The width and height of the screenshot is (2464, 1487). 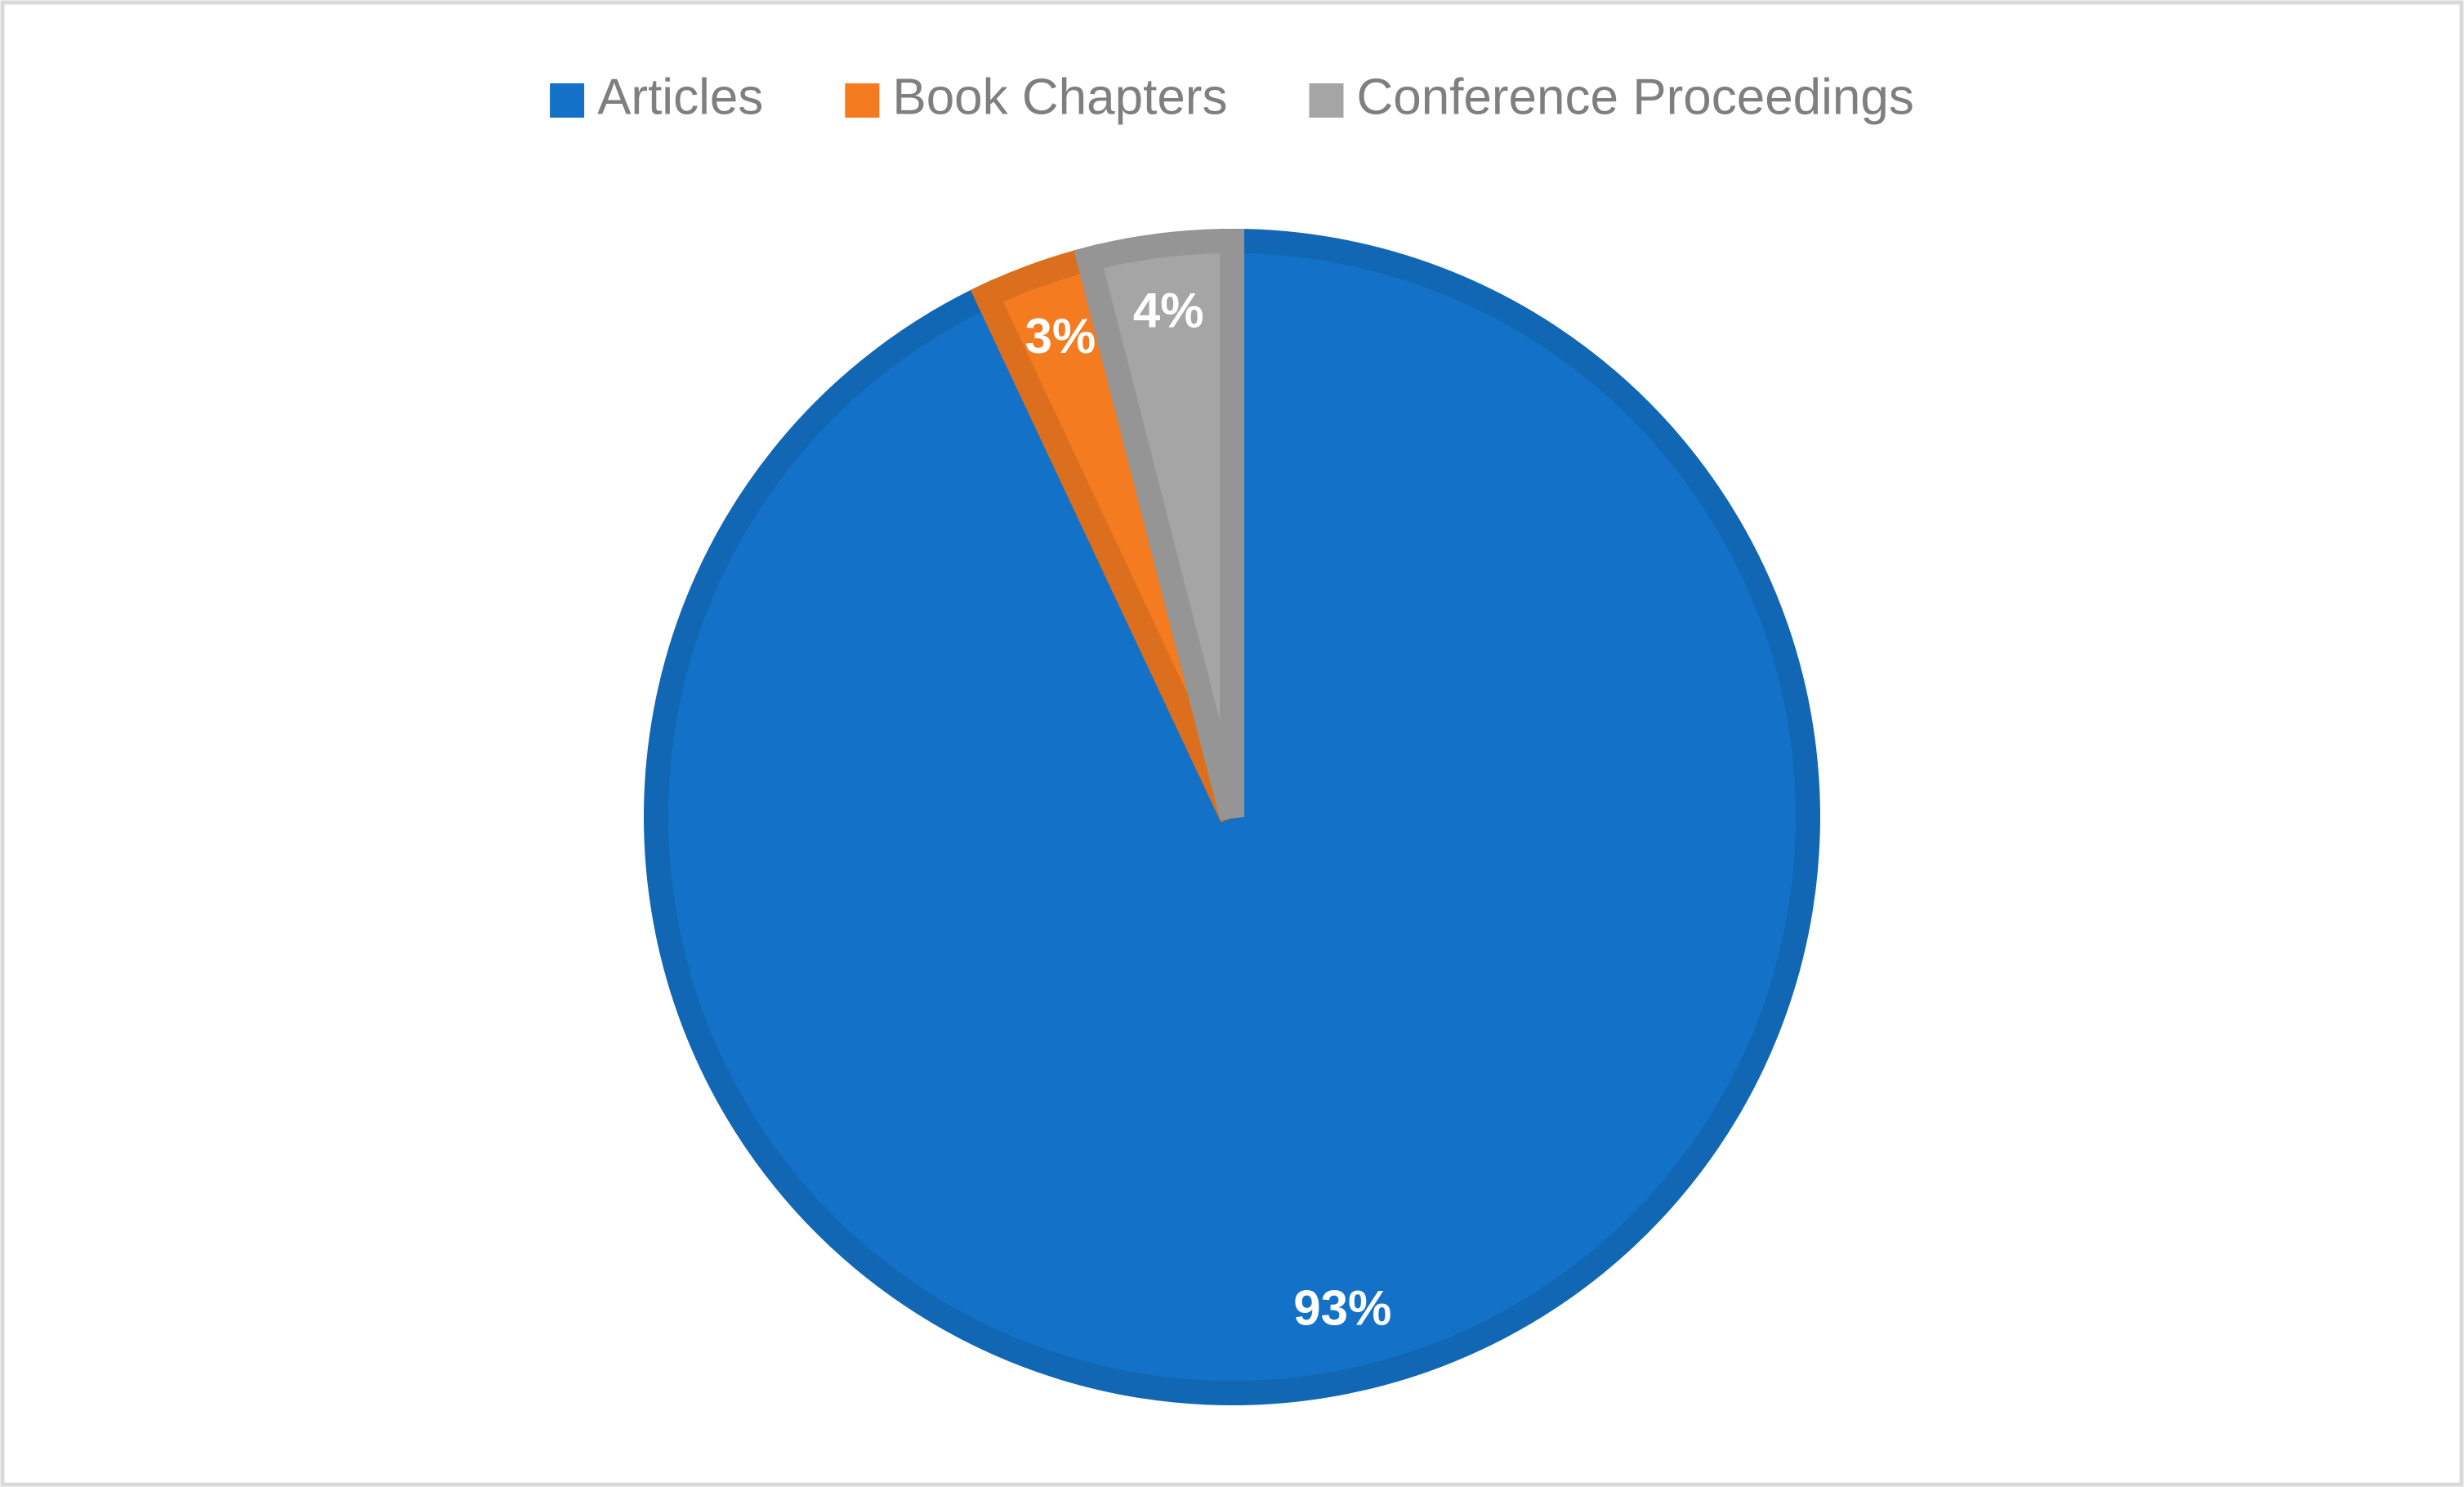 I want to click on value-label: 3%, so click(x=1060, y=336).